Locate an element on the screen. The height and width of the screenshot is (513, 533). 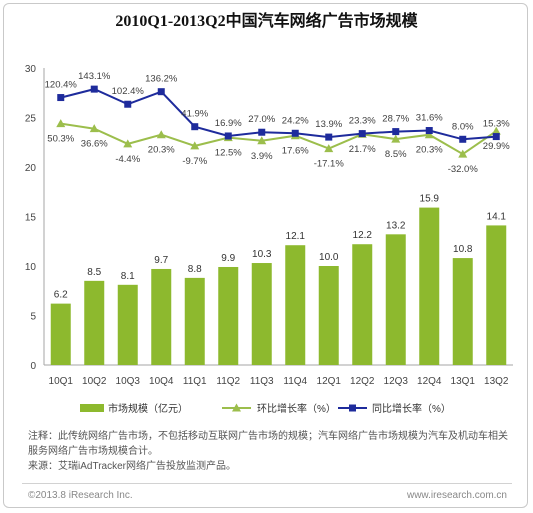
yoy-growth-label: 31.6% is located at coordinates (429, 118).